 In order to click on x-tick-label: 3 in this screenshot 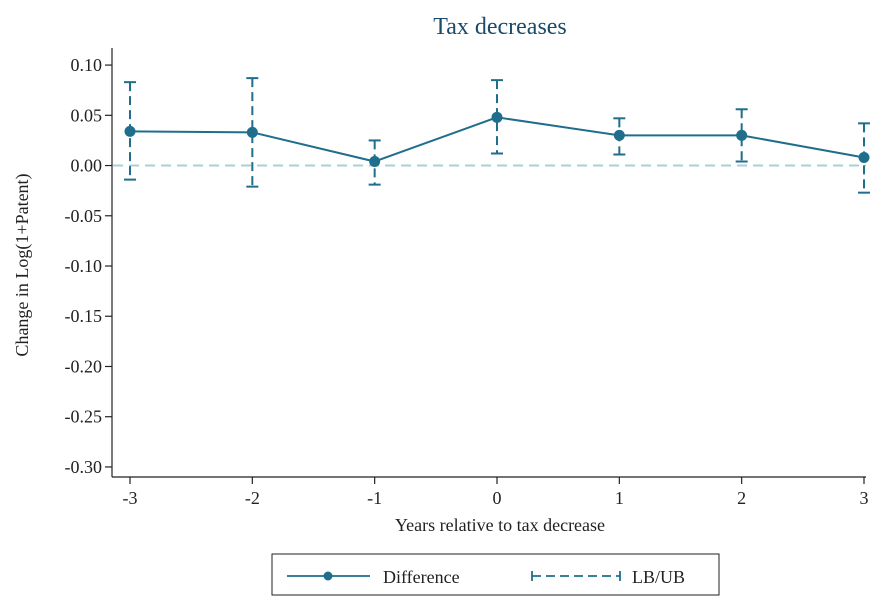, I will do `click(864, 498)`.